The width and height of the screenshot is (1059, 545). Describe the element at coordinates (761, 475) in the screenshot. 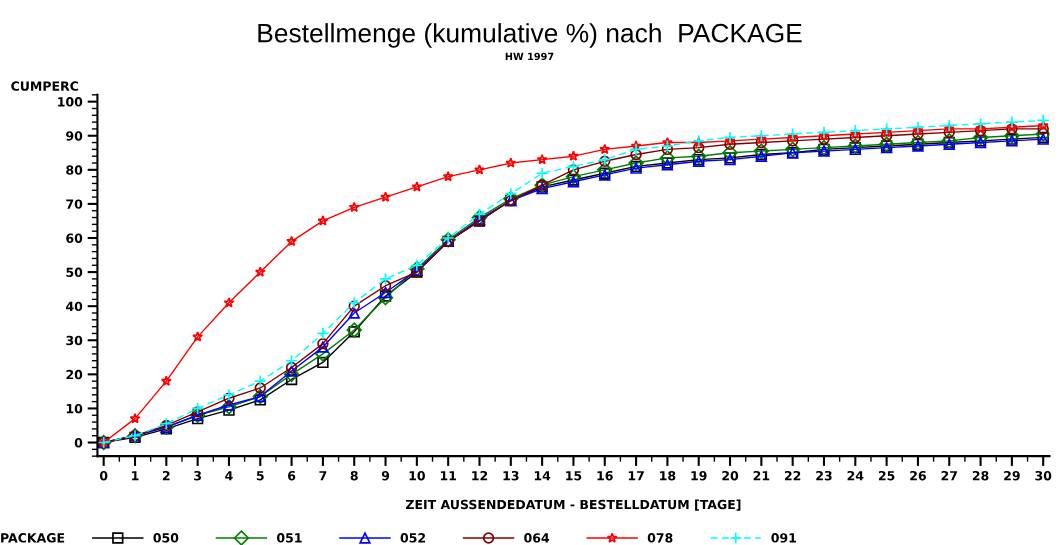

I see `x-tick-label: 21` at that location.